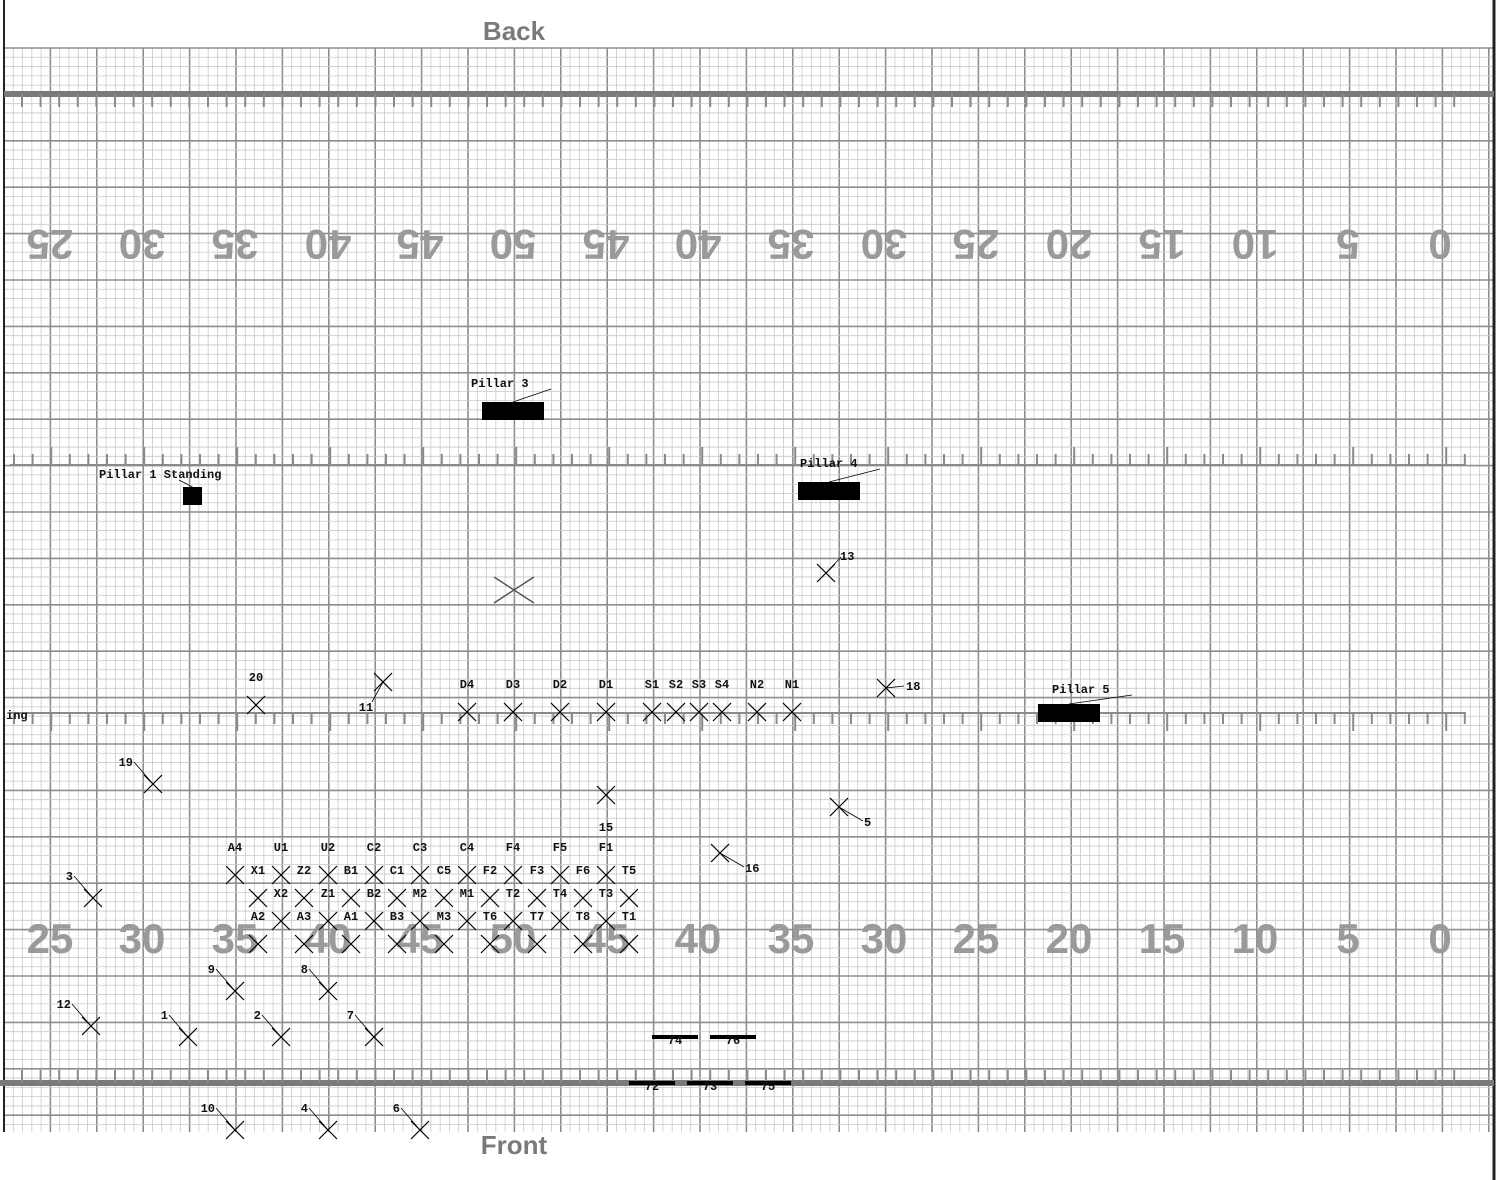  Describe the element at coordinates (1162, 938) in the screenshot. I see `yard-number-bottom: 15` at that location.